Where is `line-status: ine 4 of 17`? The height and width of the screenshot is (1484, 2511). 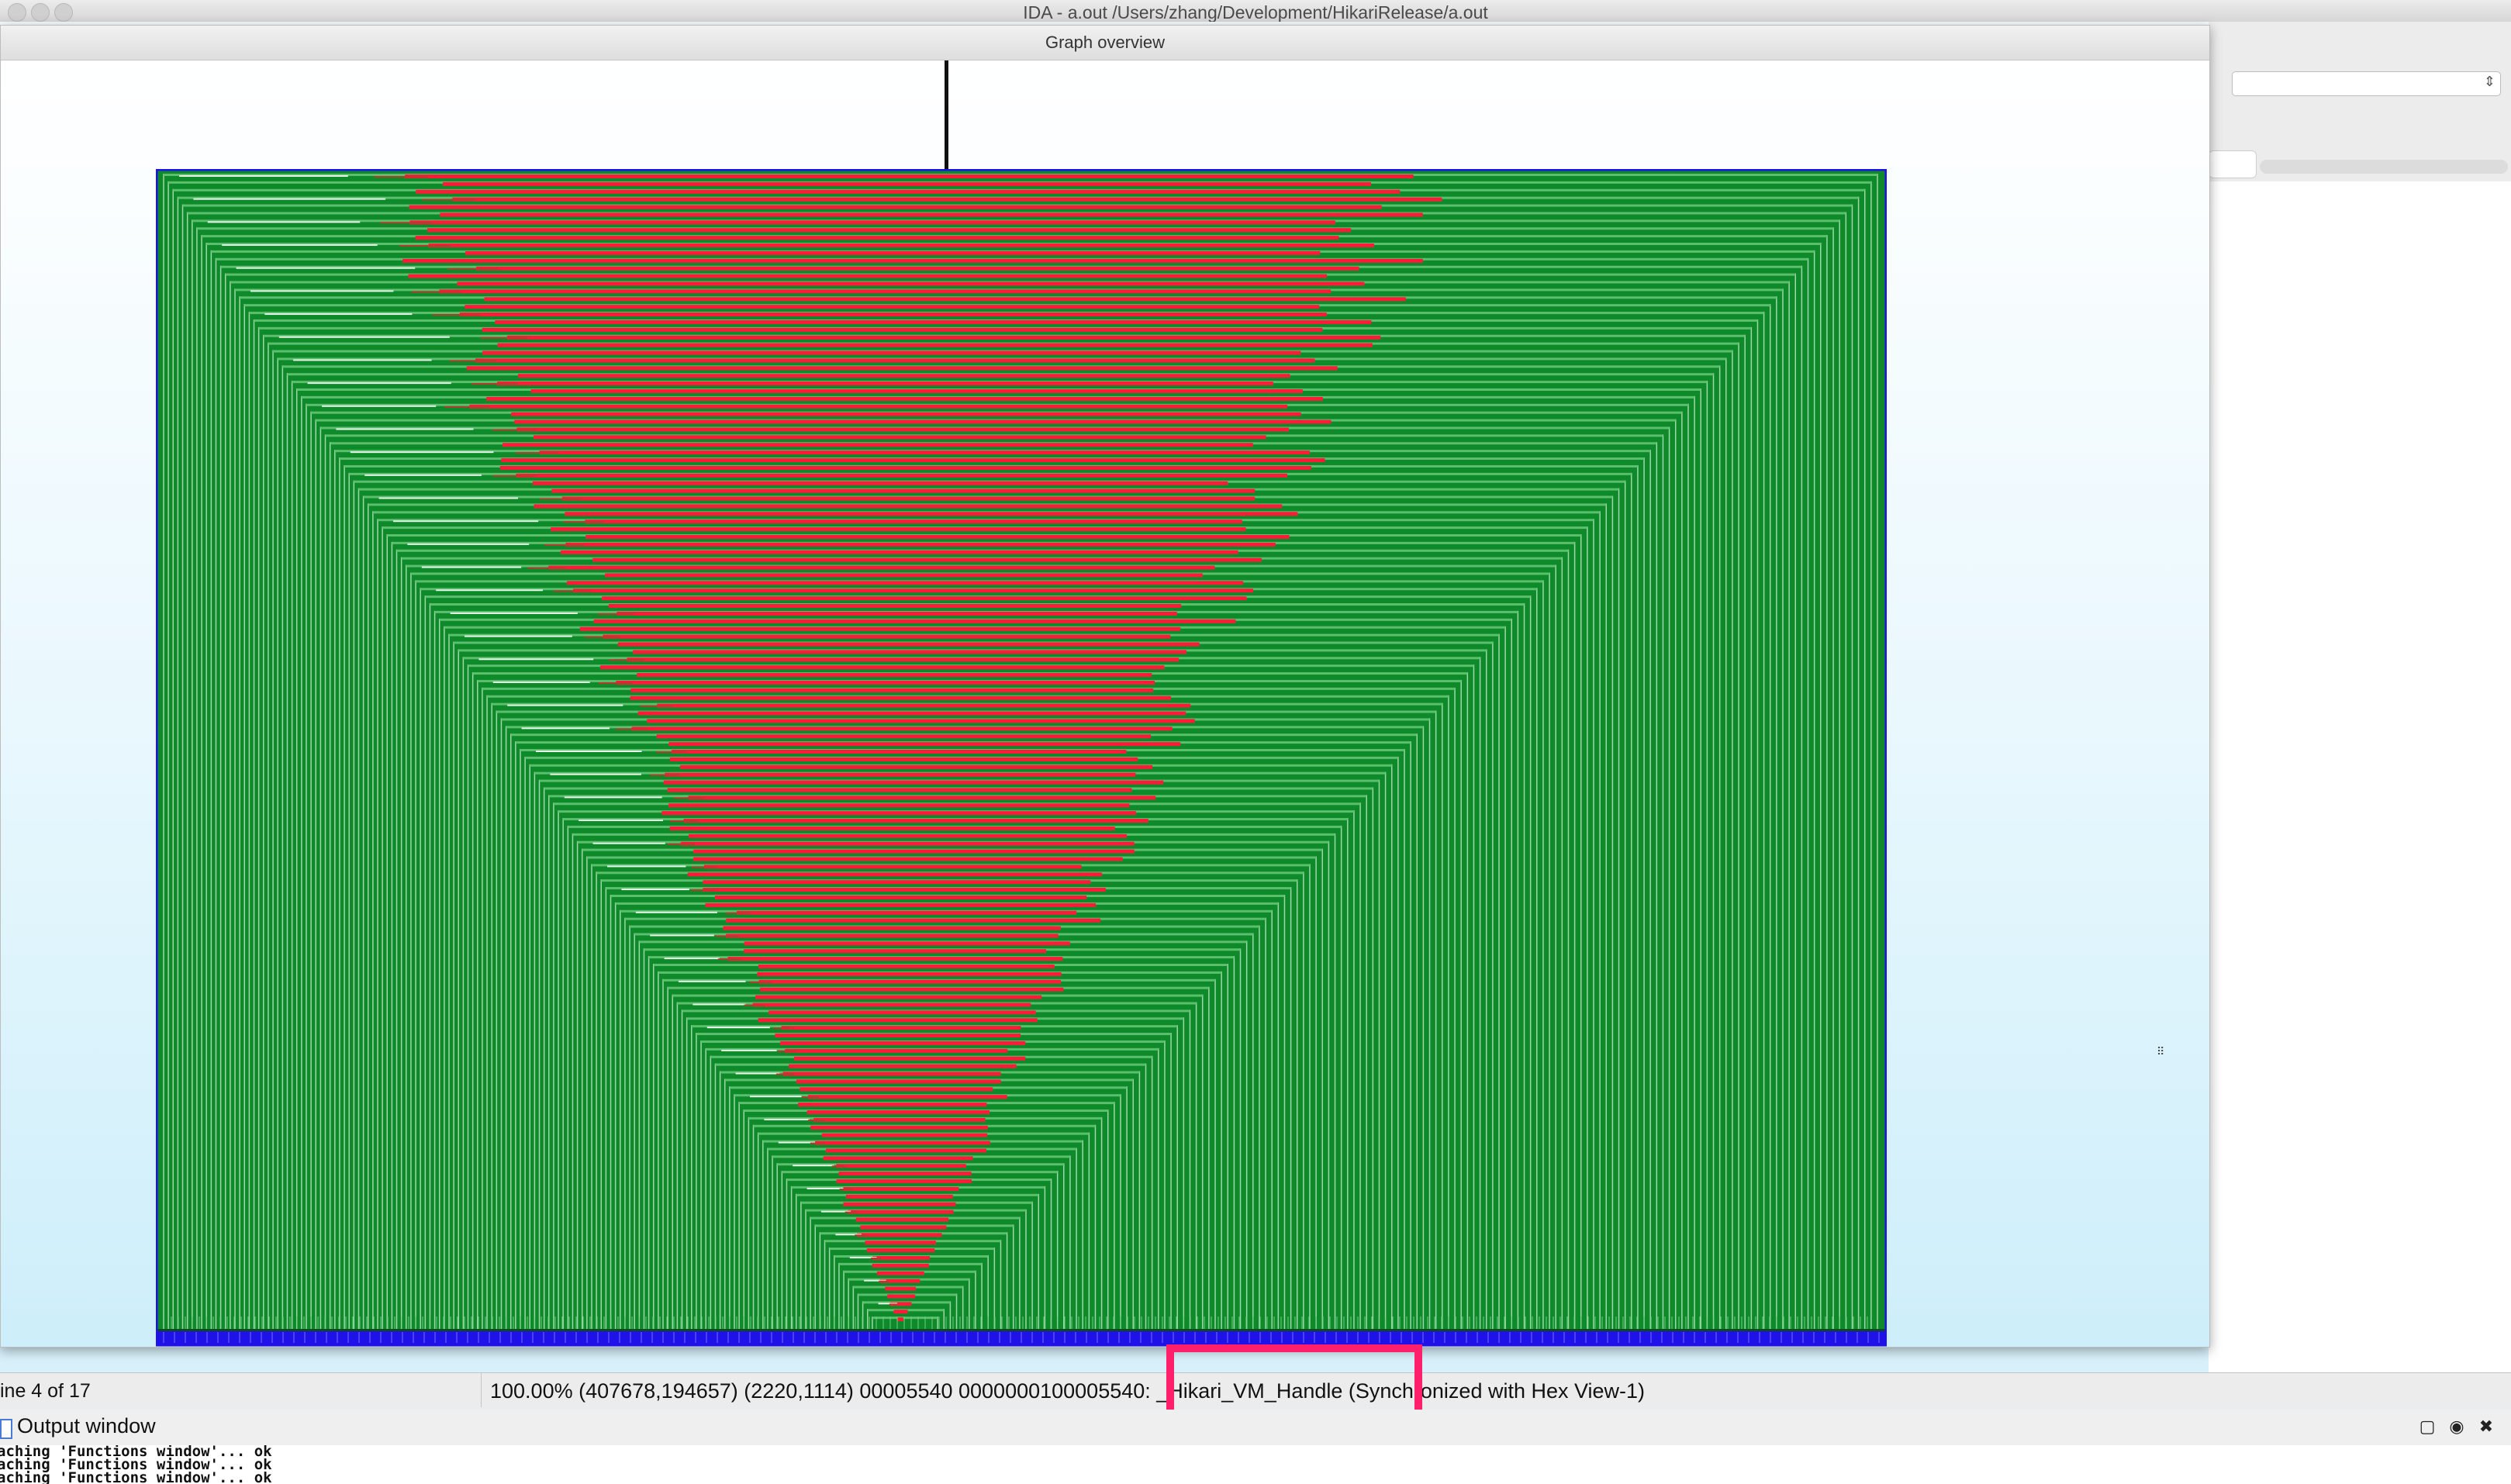
line-status: ine 4 of 17 is located at coordinates (241, 1390).